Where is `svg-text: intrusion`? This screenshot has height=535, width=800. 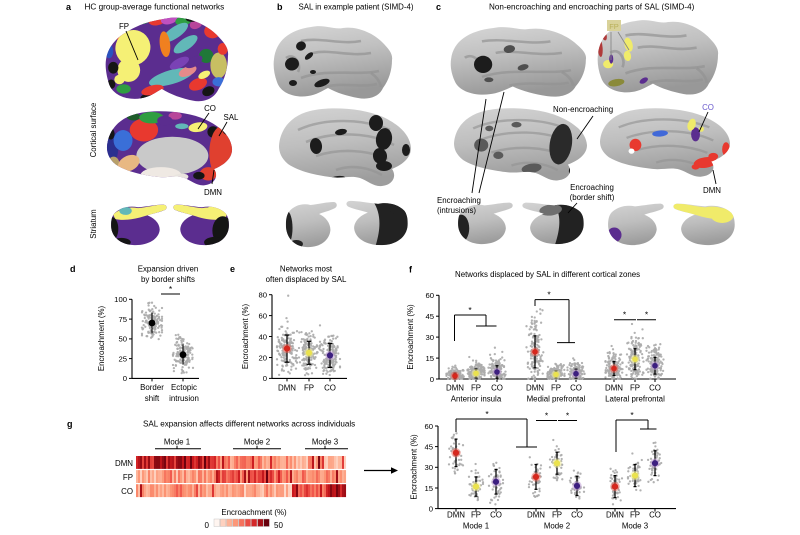
svg-text: intrusion is located at coordinates (184, 398).